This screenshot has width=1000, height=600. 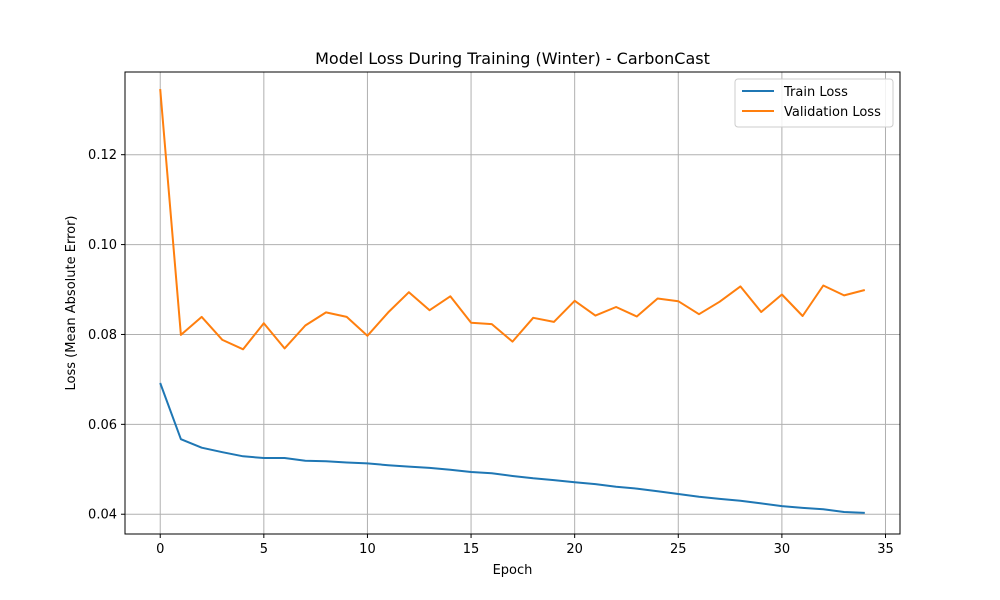 What do you see at coordinates (513, 570) in the screenshot?
I see `x-axis-label: Epoch` at bounding box center [513, 570].